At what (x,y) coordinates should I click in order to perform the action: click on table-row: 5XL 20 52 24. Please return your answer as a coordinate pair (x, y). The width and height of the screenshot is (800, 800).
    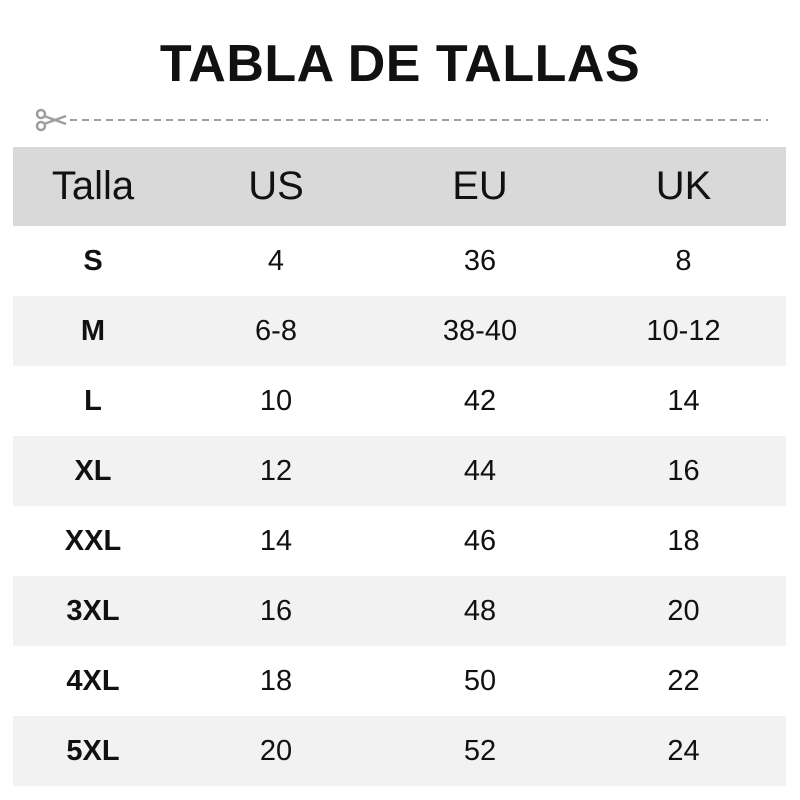
    Looking at the image, I should click on (399, 751).